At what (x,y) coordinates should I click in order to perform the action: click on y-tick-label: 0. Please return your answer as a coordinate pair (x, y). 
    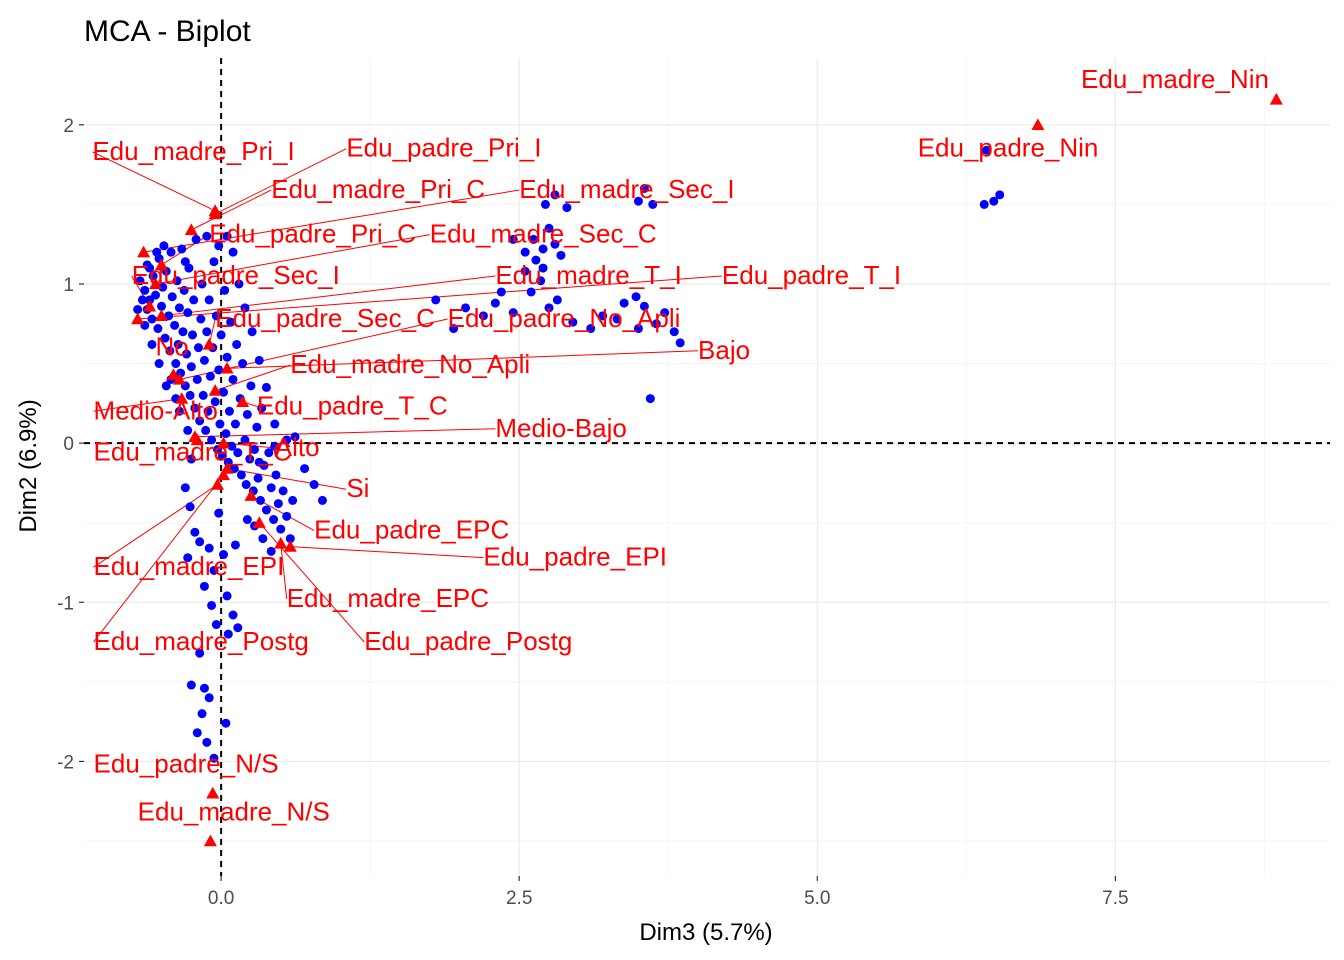
    Looking at the image, I should click on (68, 444).